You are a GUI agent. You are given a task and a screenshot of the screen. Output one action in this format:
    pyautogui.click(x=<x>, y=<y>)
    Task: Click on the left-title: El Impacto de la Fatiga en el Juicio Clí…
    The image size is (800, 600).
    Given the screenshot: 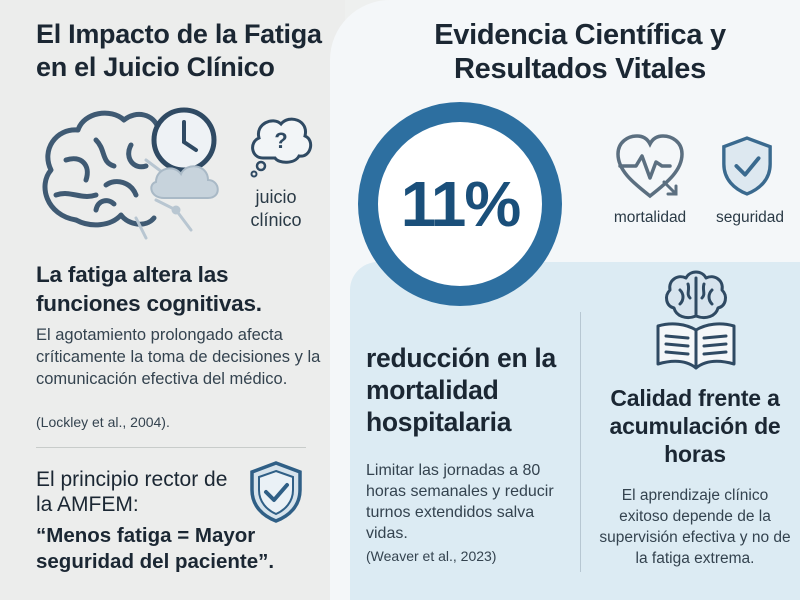 What is the action you would take?
    pyautogui.click(x=179, y=50)
    